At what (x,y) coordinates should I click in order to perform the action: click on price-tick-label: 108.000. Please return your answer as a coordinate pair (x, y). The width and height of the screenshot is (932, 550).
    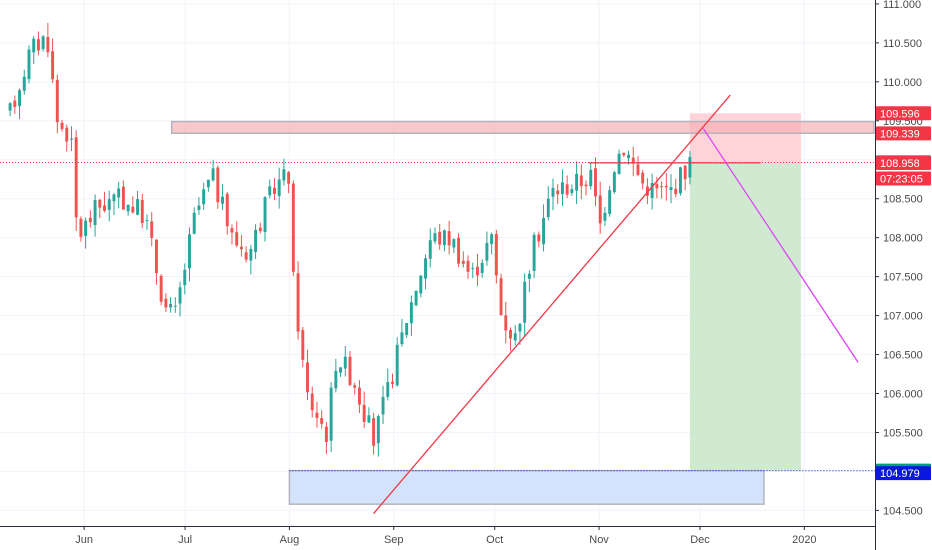
    Looking at the image, I should click on (903, 239).